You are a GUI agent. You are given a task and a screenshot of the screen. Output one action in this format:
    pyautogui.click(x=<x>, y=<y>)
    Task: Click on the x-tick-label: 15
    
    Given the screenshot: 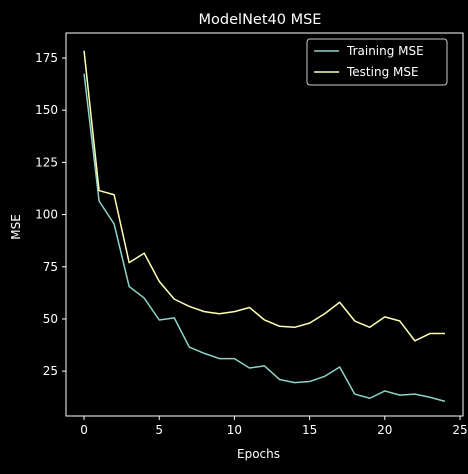 What is the action you would take?
    pyautogui.click(x=309, y=430)
    